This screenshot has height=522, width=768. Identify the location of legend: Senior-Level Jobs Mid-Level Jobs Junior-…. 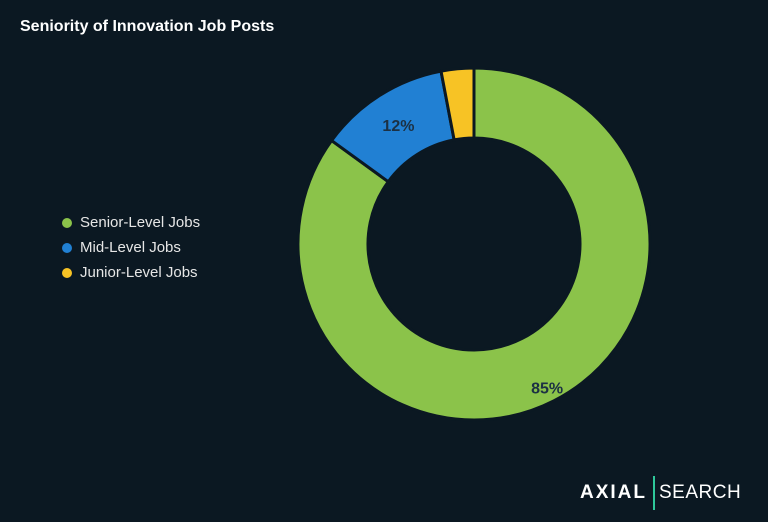
(131, 247).